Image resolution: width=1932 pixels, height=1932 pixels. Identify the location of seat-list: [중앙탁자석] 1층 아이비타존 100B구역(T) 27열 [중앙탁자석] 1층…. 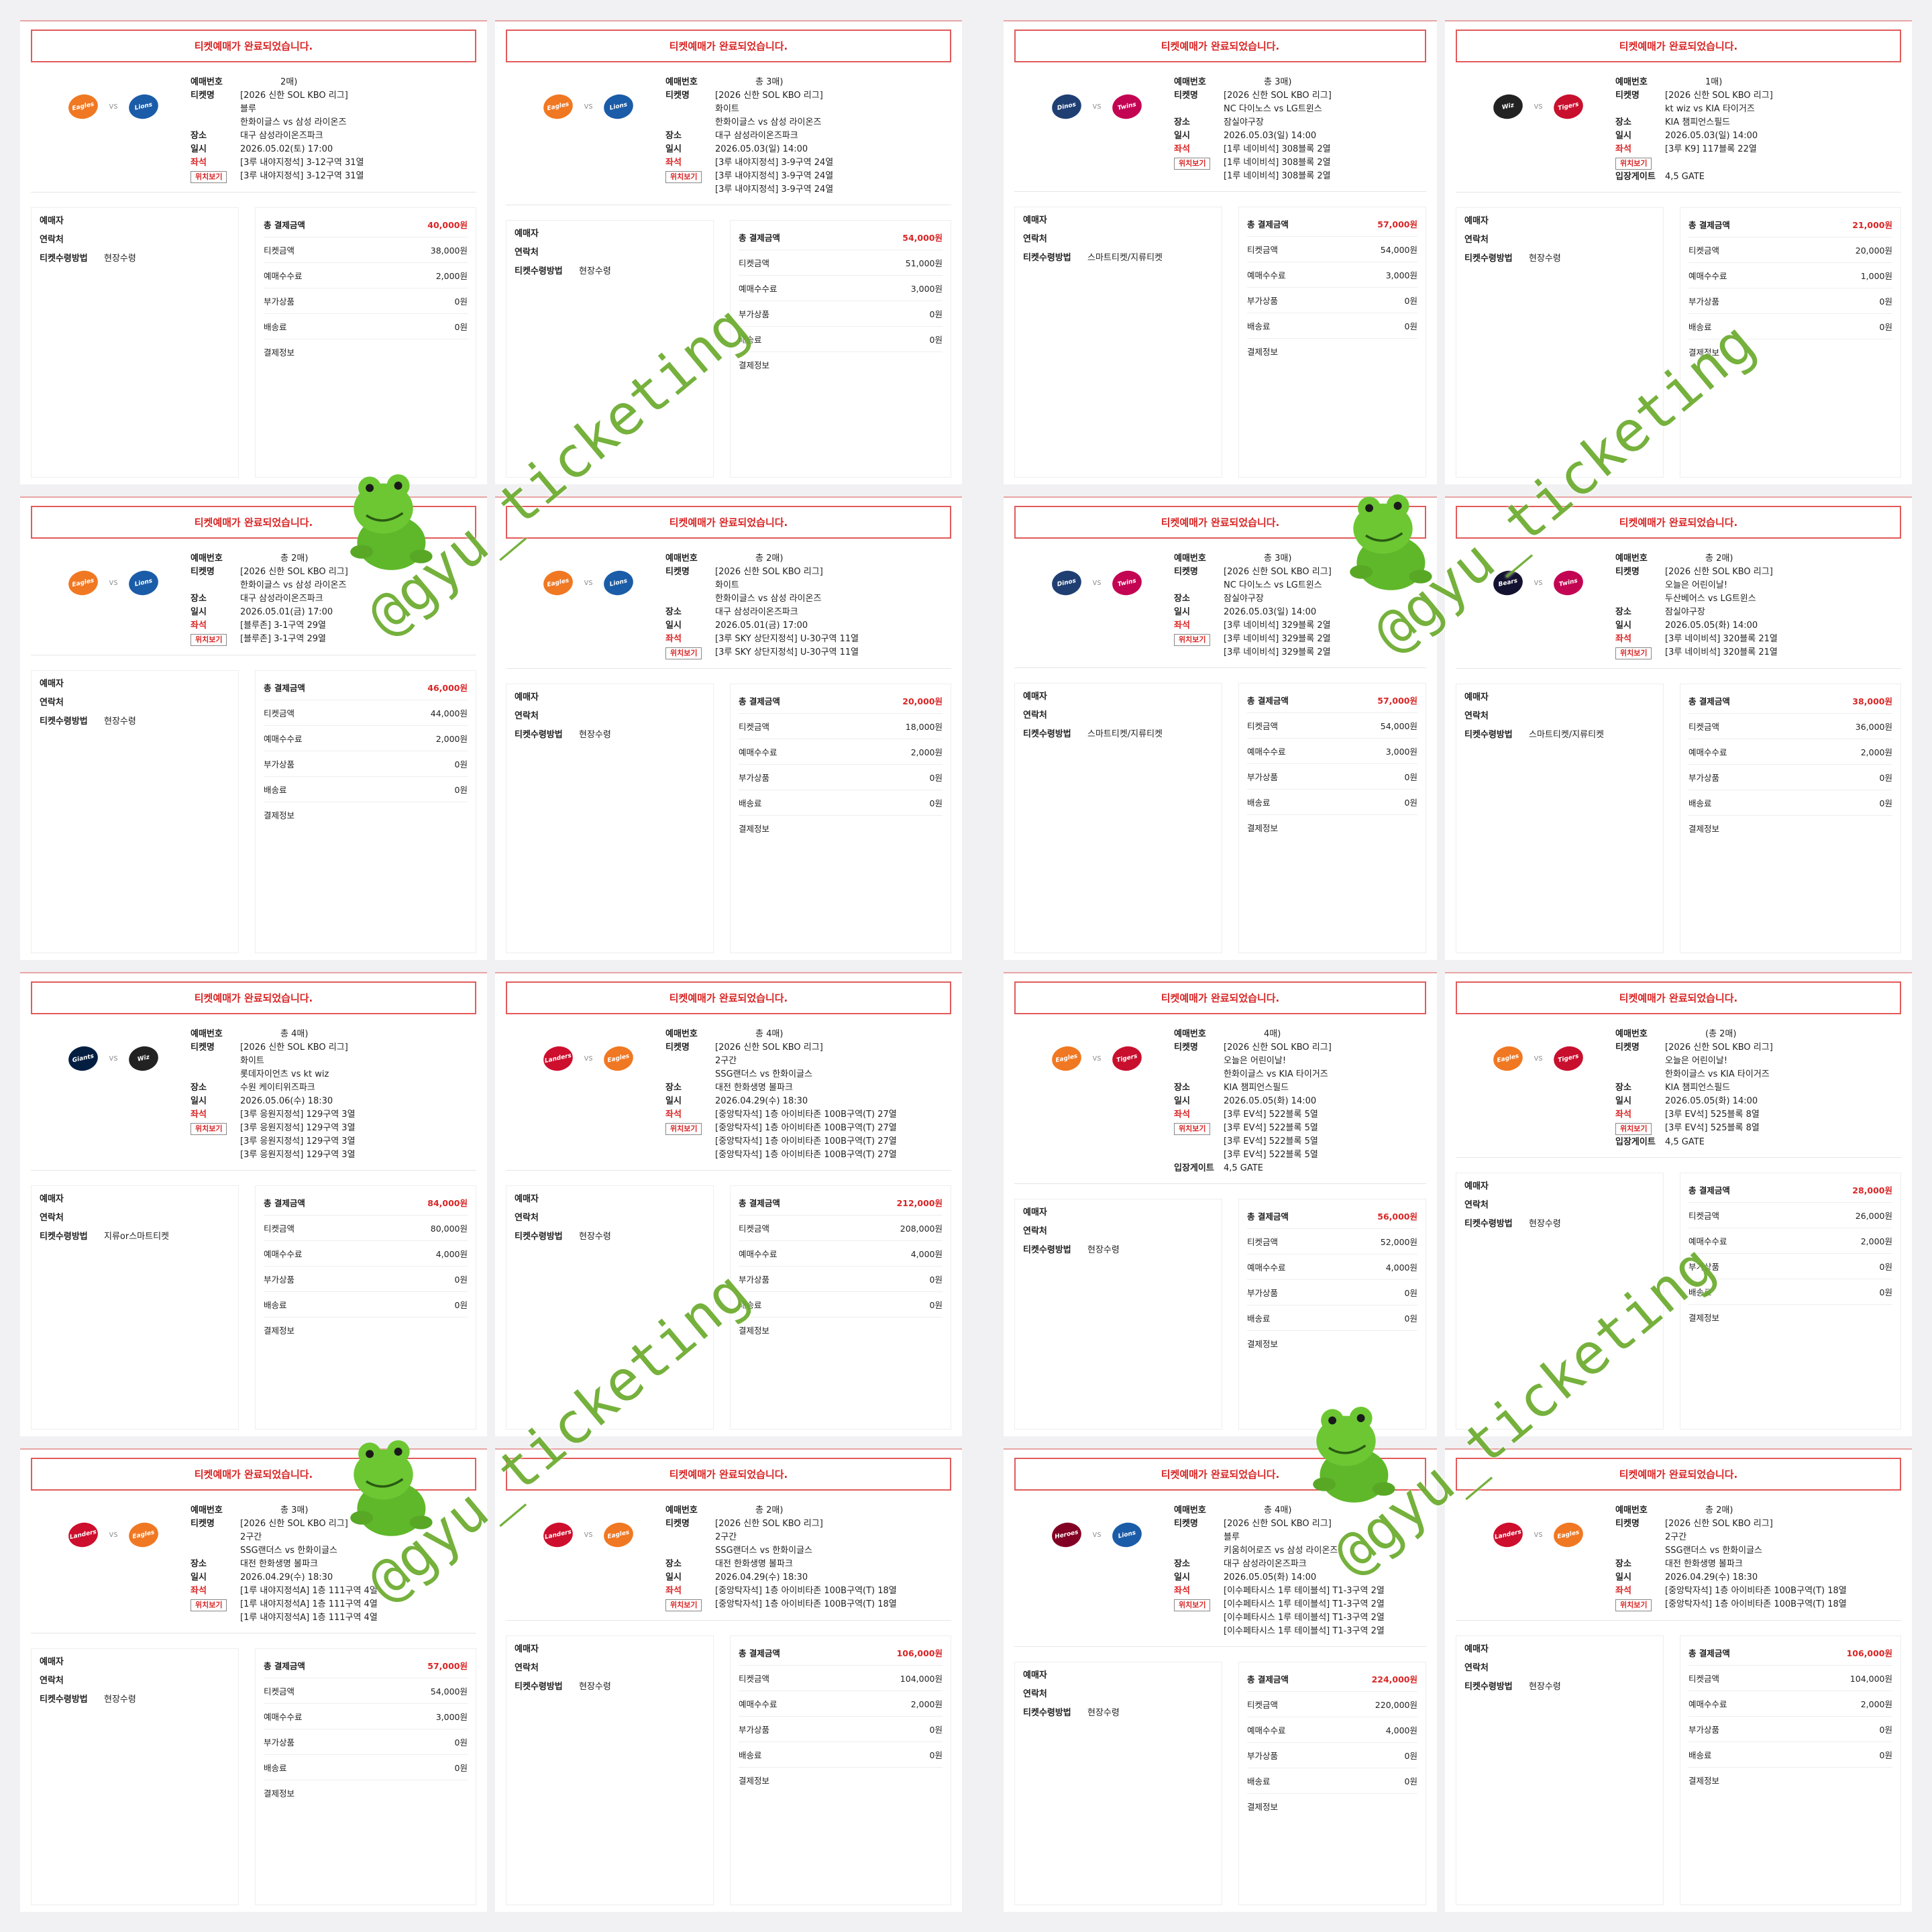
(830, 1135).